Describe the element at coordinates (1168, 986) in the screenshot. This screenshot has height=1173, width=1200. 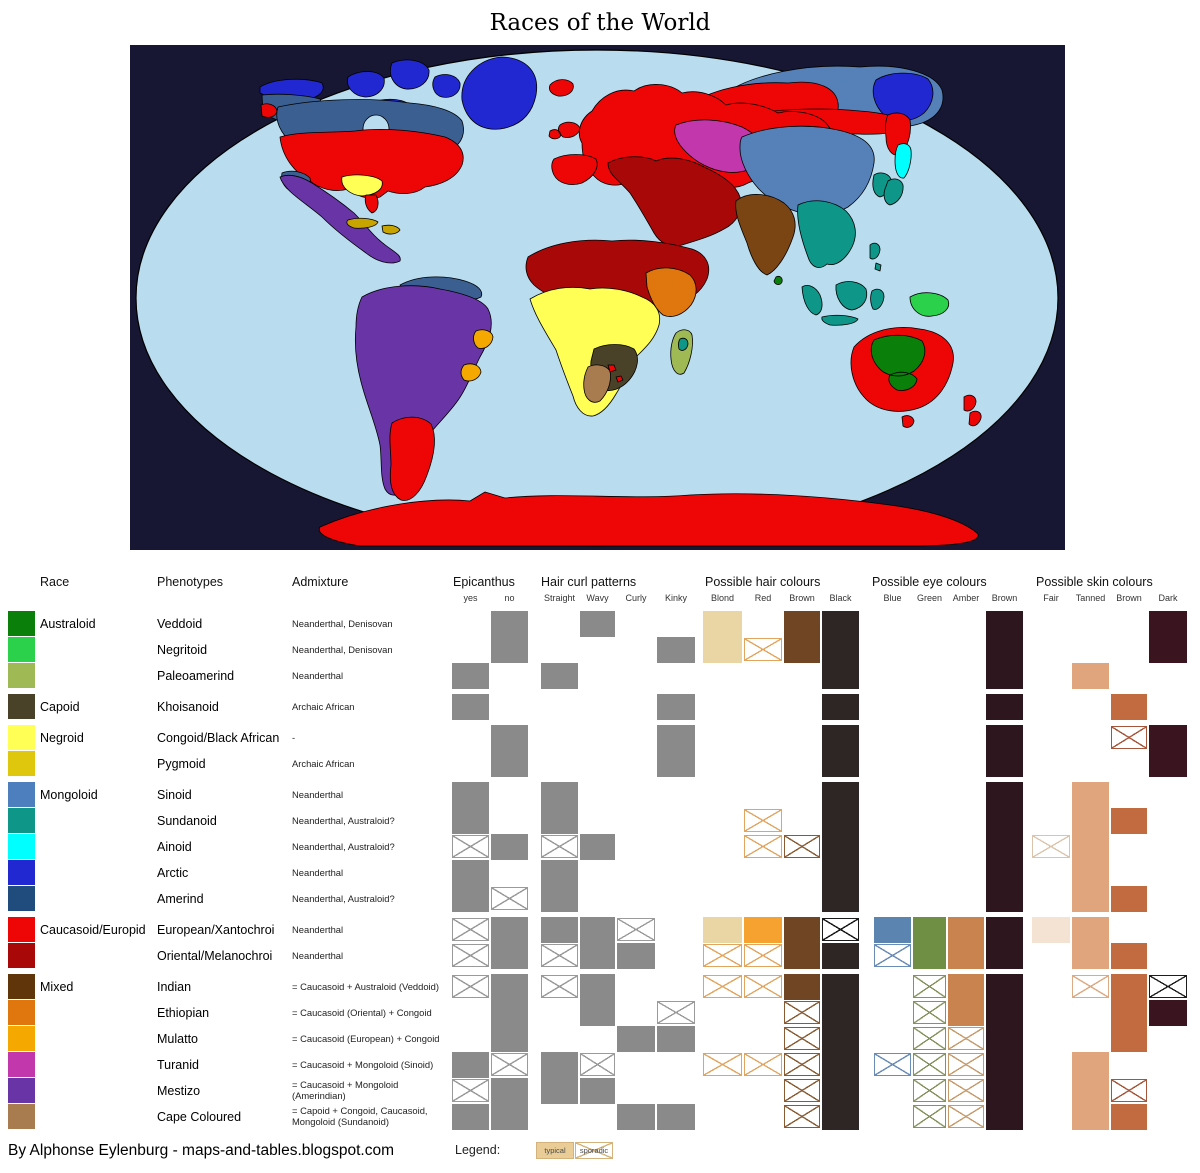
I see `s_dark-sporadic-cell` at that location.